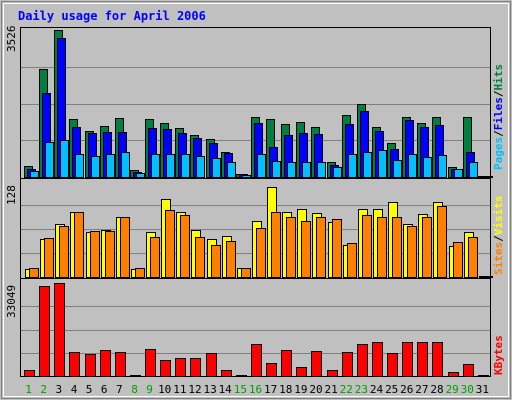  I want to click on legend-pages: Pages, so click(498, 153).